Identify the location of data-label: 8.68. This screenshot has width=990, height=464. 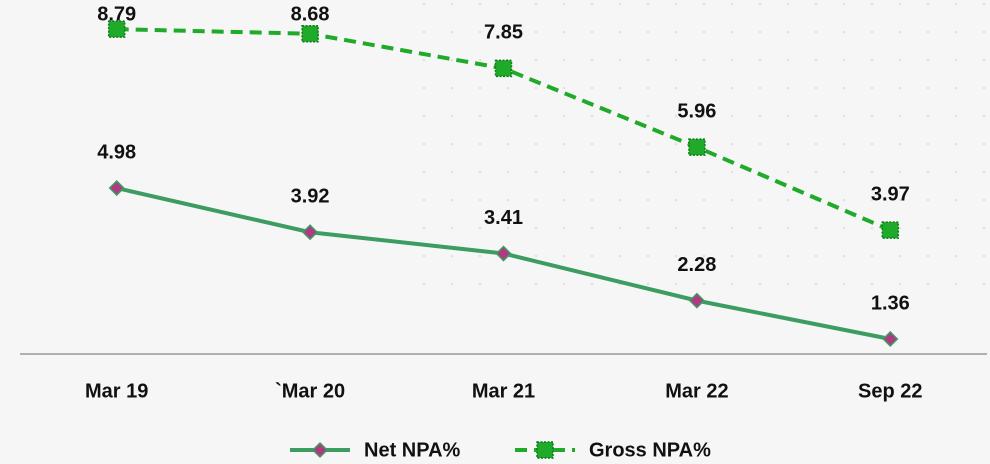
(310, 14).